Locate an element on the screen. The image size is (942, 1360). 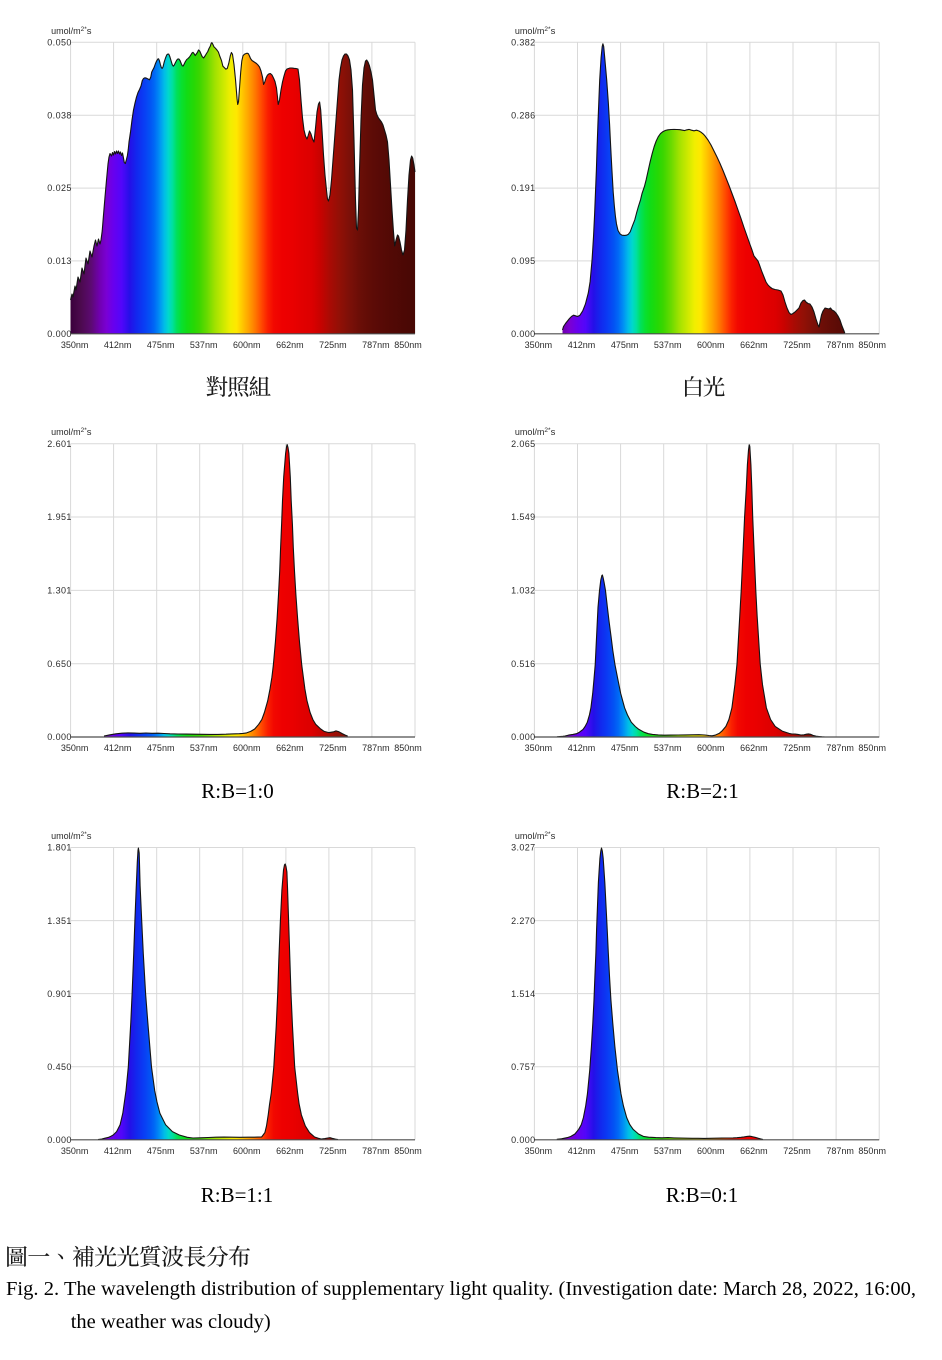
svg-text: R:B=1:1 is located at coordinates (237, 1195).